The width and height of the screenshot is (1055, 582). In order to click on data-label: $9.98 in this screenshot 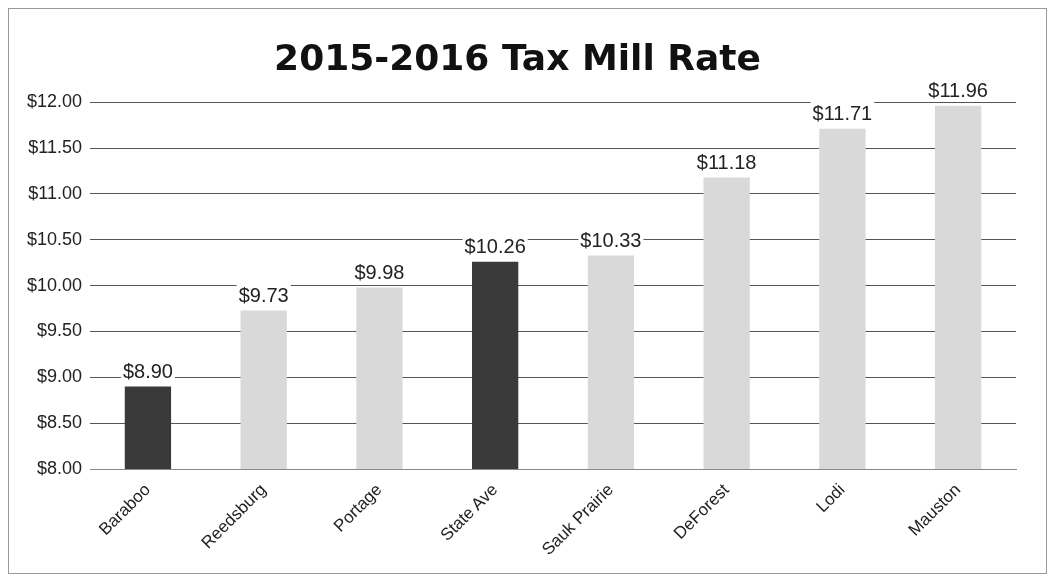, I will do `click(379, 272)`.